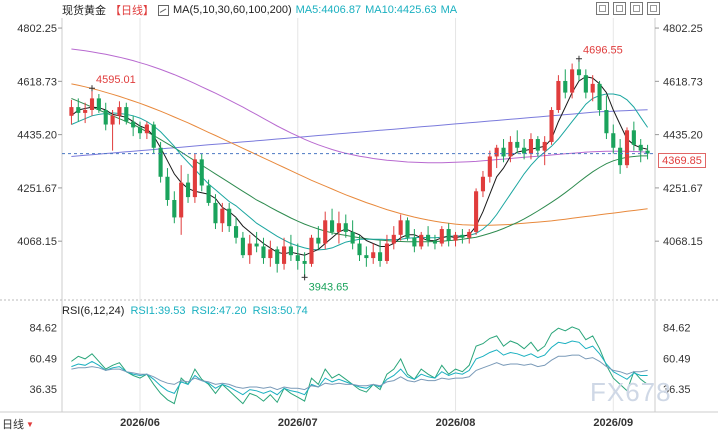 This screenshot has height=432, width=718. I want to click on x-tick-label: 2026/07, so click(298, 423).